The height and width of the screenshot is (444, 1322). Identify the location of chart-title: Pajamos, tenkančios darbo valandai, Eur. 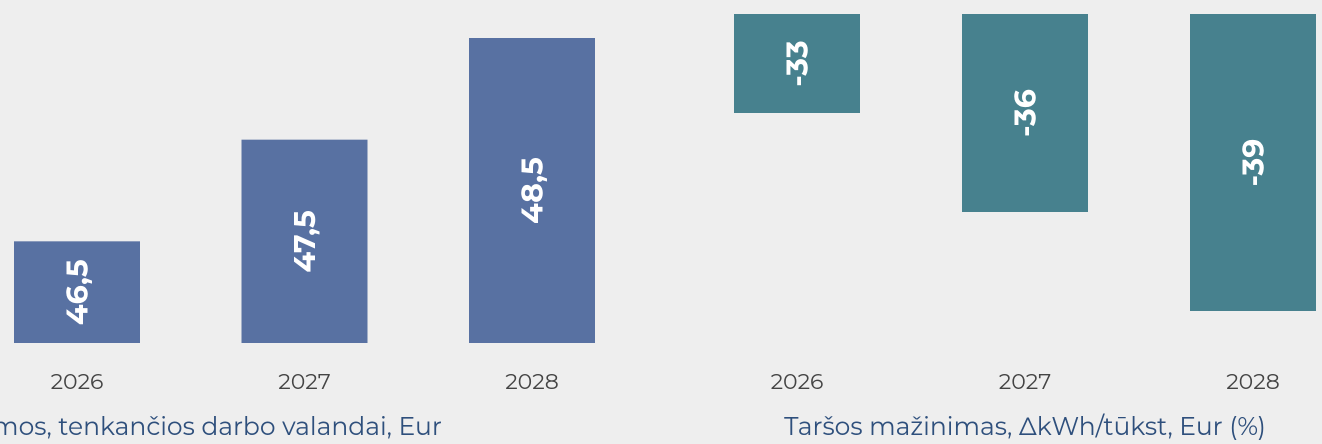
(221, 427).